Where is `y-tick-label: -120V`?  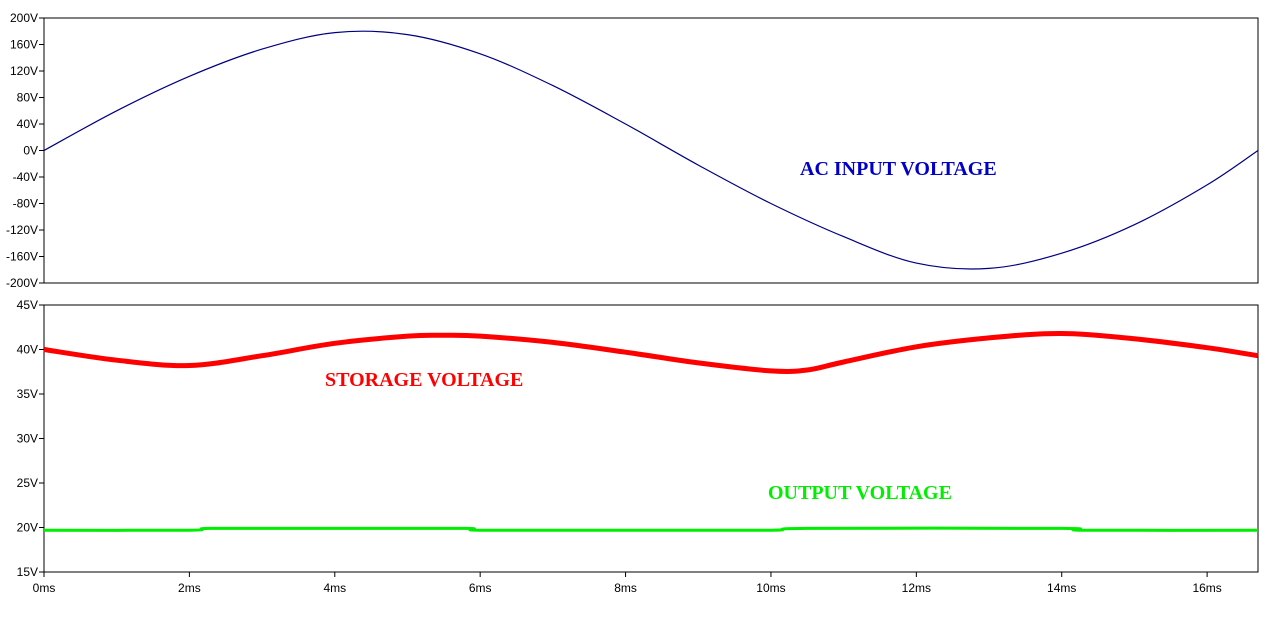 y-tick-label: -120V is located at coordinates (22, 230).